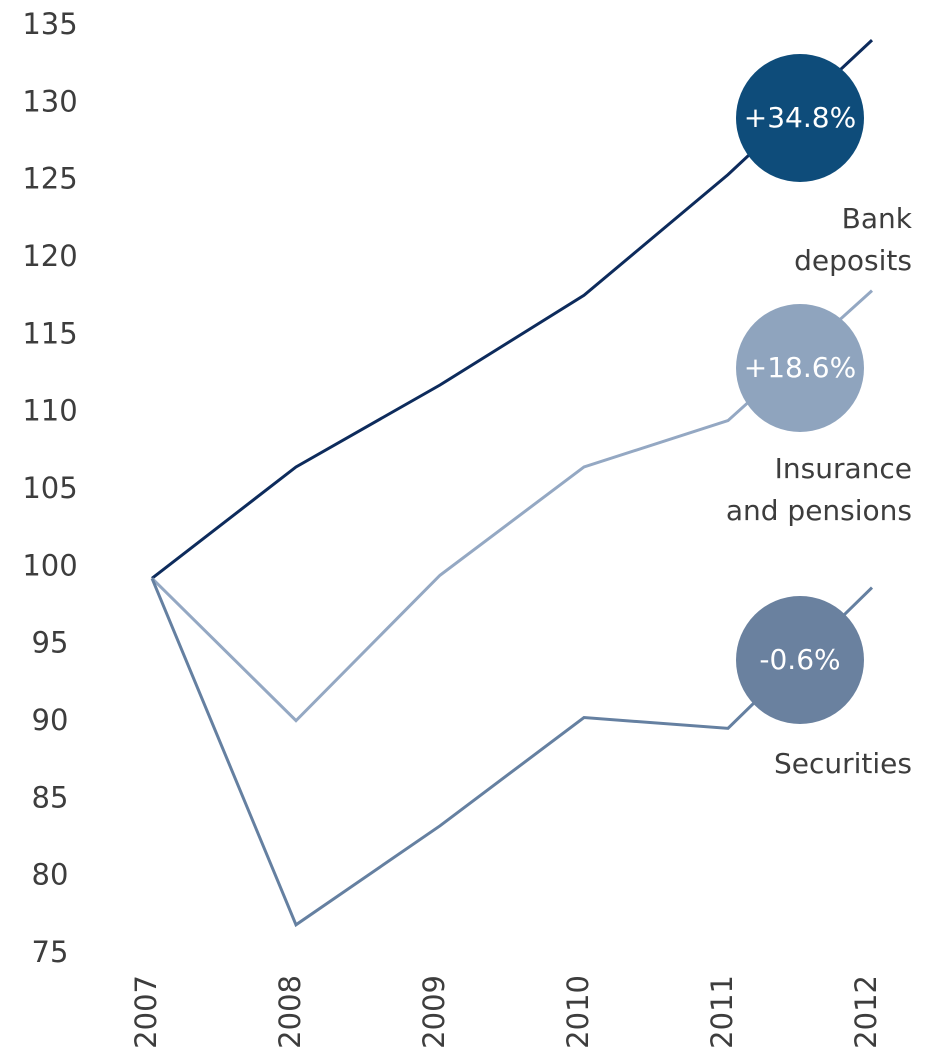 The height and width of the screenshot is (1053, 932). Describe the element at coordinates (49, 179) in the screenshot. I see `y-tick-label: 125` at that location.